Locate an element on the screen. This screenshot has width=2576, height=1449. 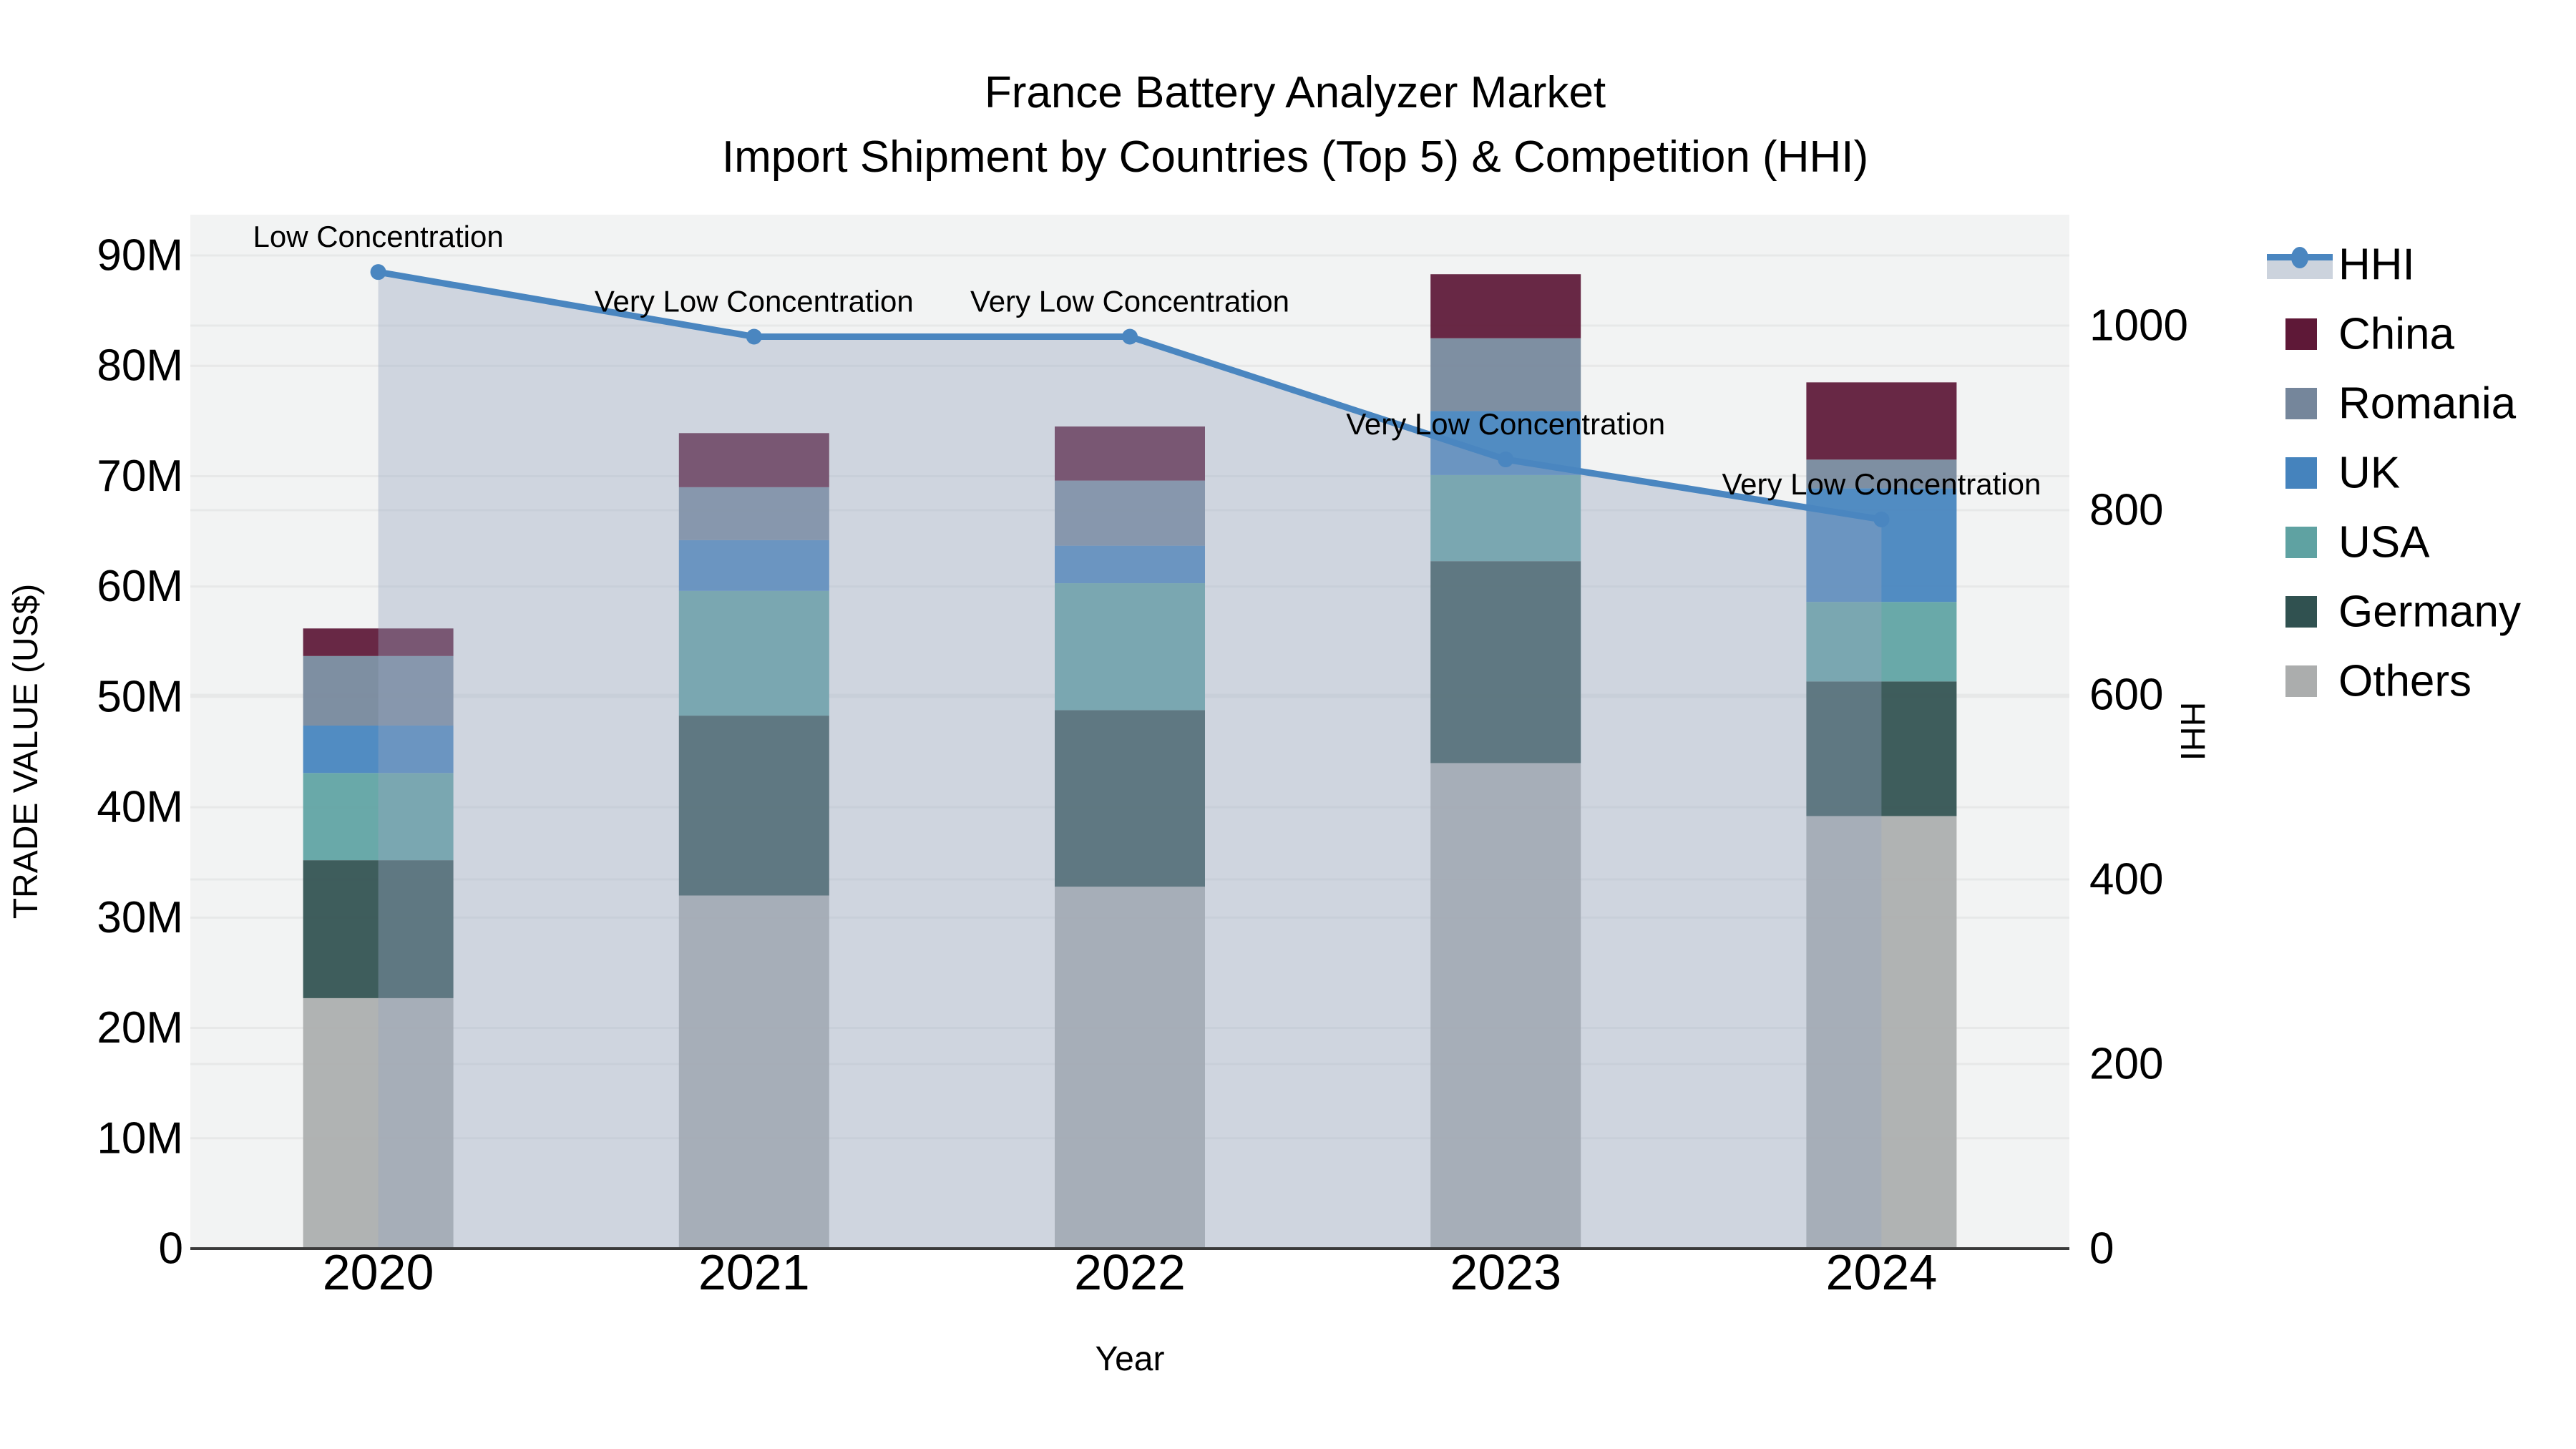
y-right-tick-label: 0 is located at coordinates (2101, 1249).